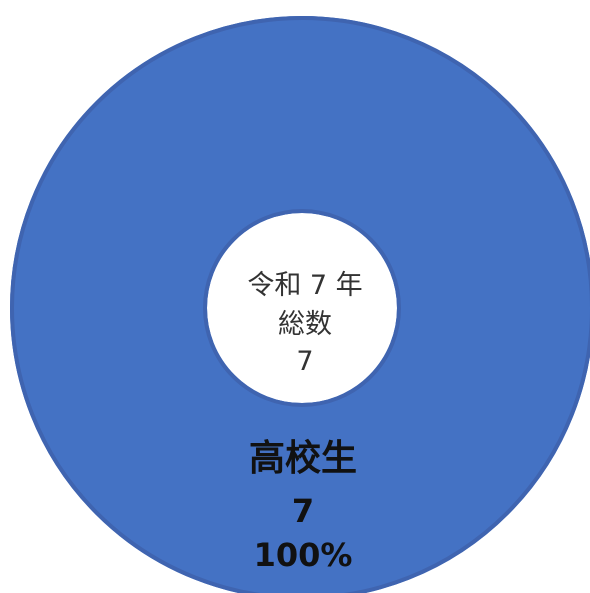  Describe the element at coordinates (302, 308) in the screenshot. I see `slice-edge-inner` at that location.